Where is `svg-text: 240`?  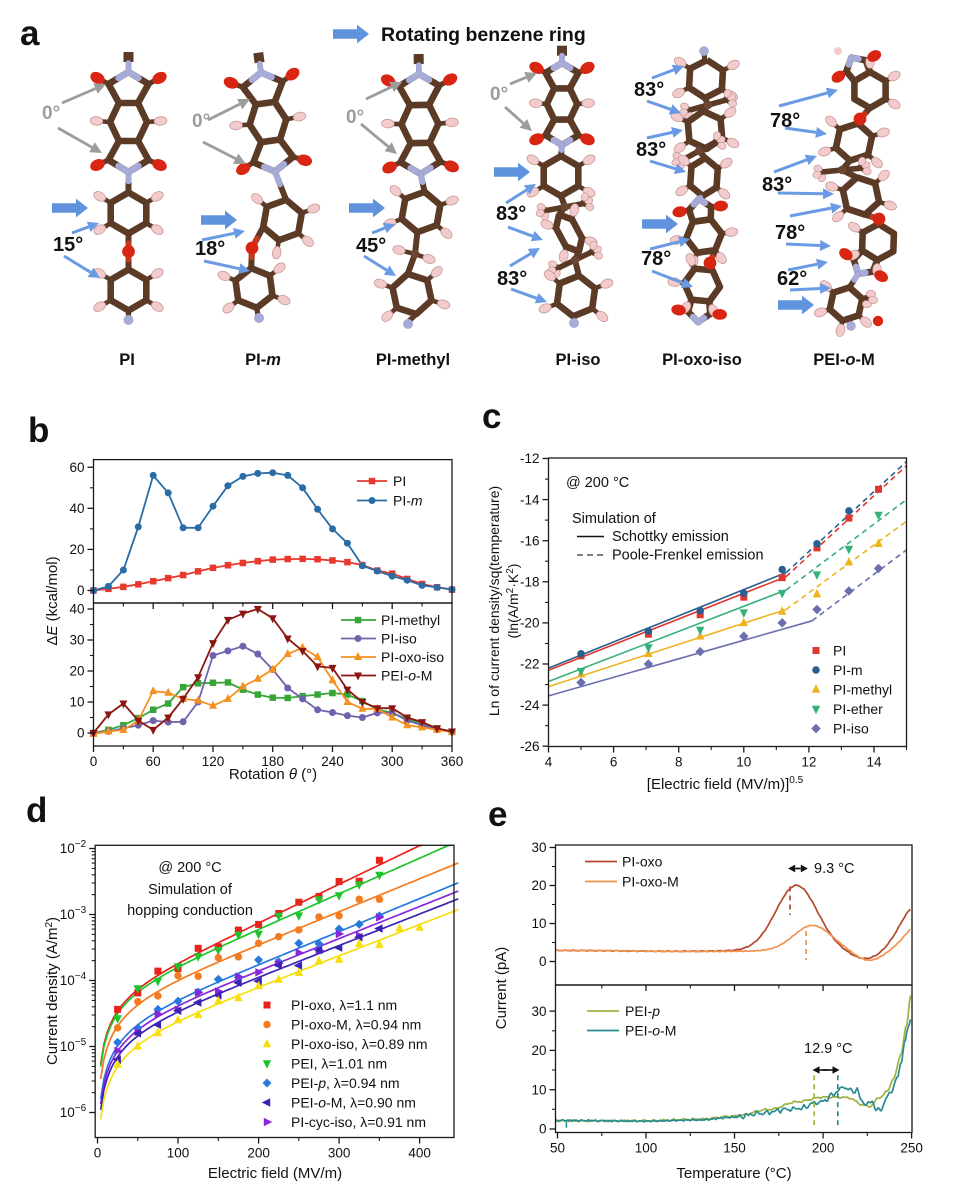
svg-text: 240 is located at coordinates (332, 761).